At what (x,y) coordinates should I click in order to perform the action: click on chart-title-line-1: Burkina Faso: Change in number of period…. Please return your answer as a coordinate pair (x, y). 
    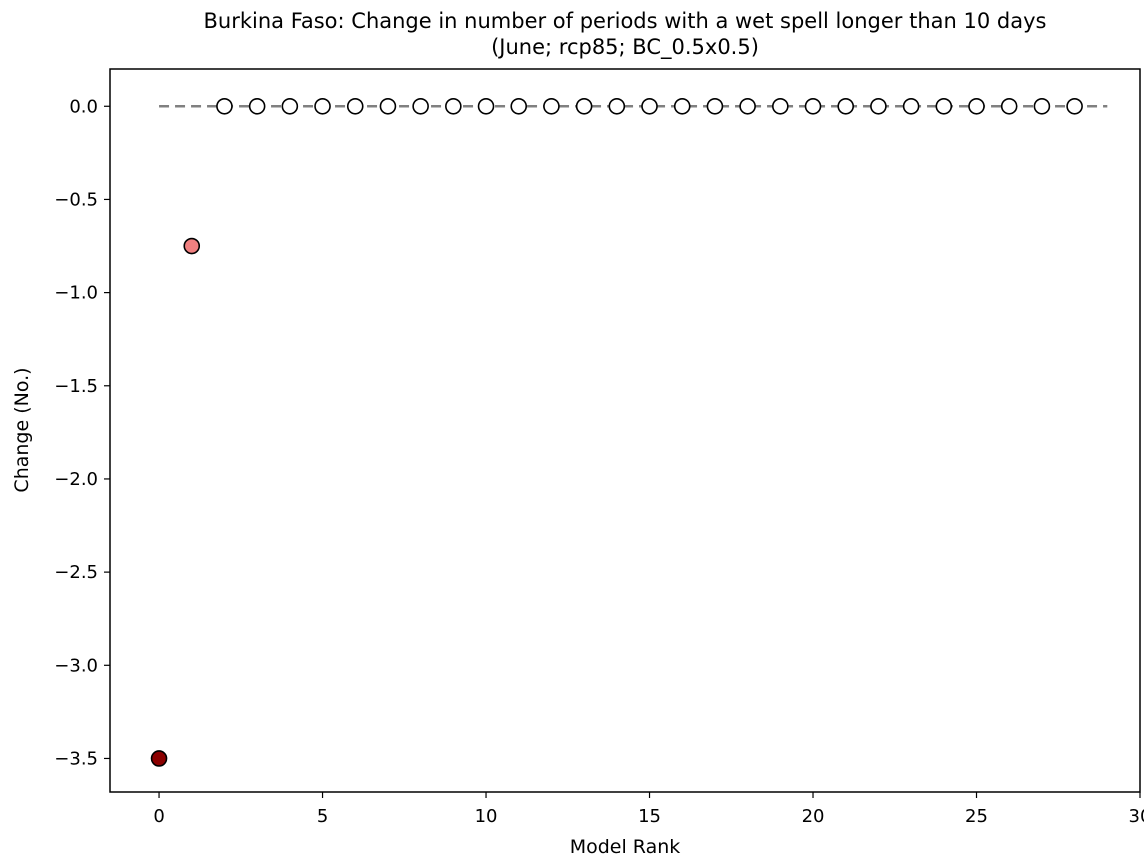
    Looking at the image, I should click on (625, 21).